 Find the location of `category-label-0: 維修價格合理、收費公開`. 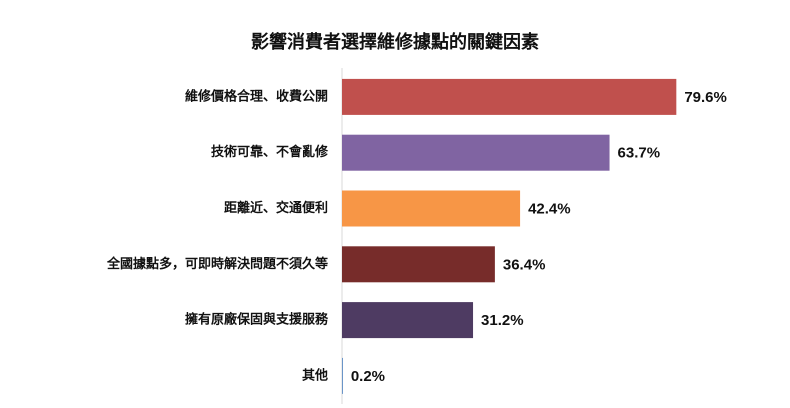

category-label-0: 維修價格合理、收費公開 is located at coordinates (256, 96).